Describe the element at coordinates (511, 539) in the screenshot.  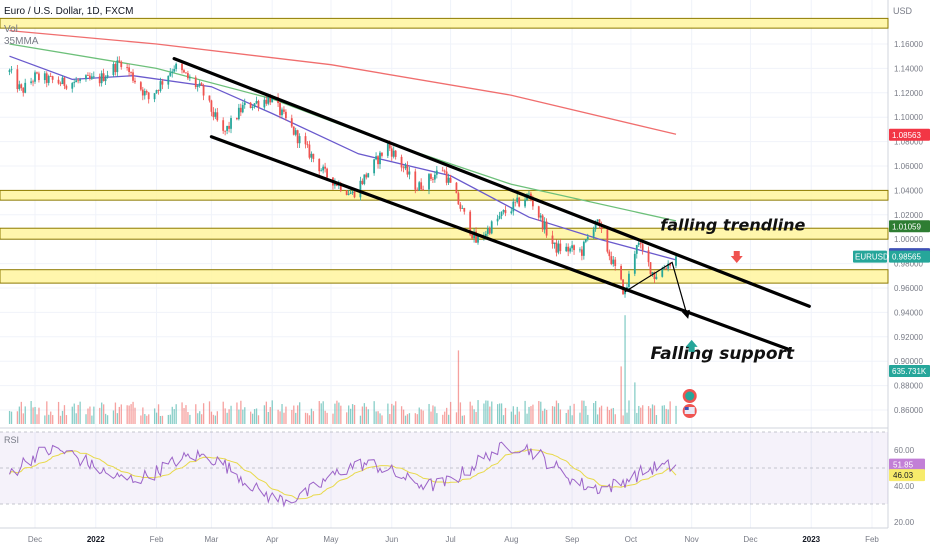
I see `time-tick-label: Aug` at that location.